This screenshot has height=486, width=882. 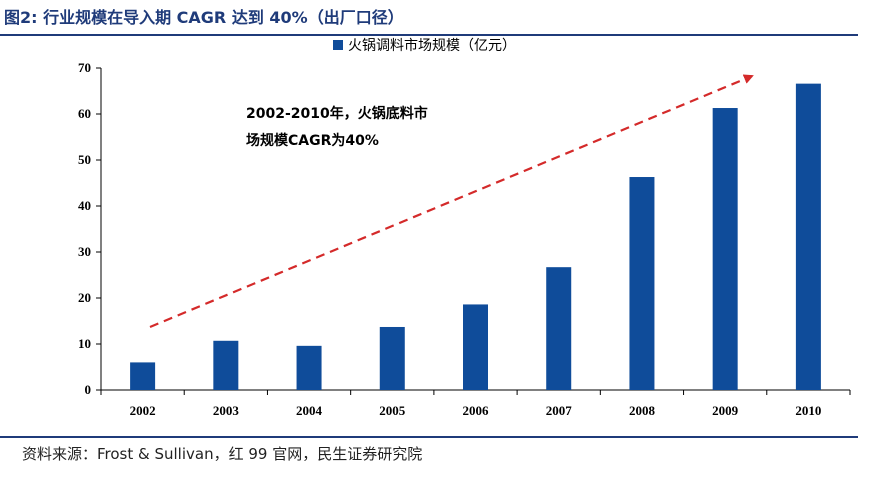 What do you see at coordinates (222, 454) in the screenshot?
I see `source-note: 资料来源：Frost & Sullivan，红 99 官网，民生证券研究院` at bounding box center [222, 454].